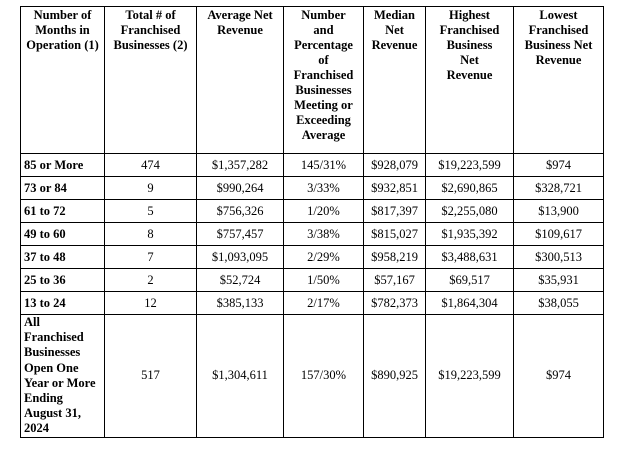 This screenshot has height=452, width=621. I want to click on cell-meeting: 157/30%, so click(323, 376).